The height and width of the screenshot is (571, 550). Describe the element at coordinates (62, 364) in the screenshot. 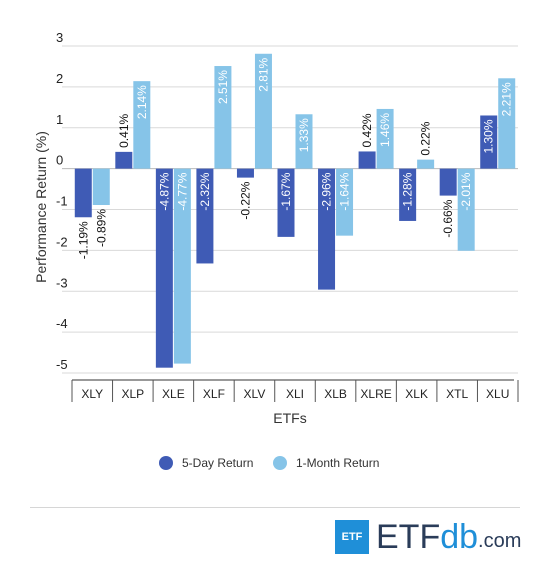

I see `y-tick-label: -5` at that location.